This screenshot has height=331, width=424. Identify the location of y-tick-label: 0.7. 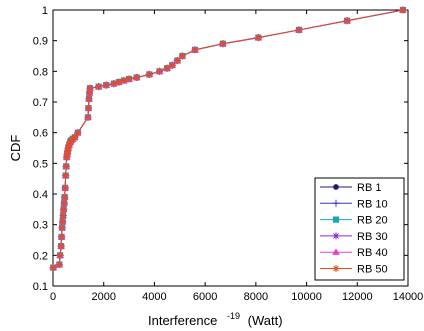
(40, 103).